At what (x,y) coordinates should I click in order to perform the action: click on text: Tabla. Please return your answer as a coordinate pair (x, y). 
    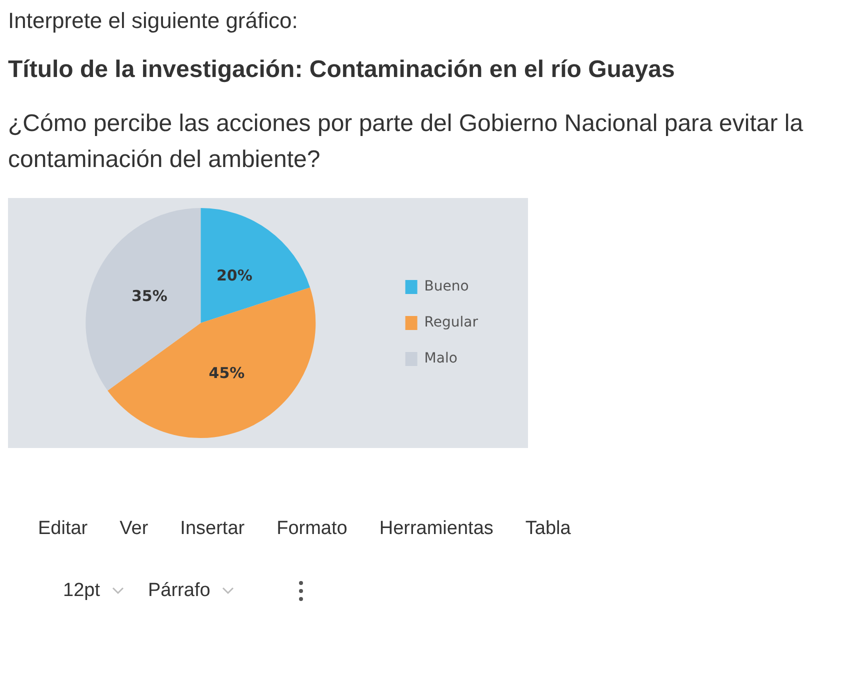
    Looking at the image, I should click on (548, 529).